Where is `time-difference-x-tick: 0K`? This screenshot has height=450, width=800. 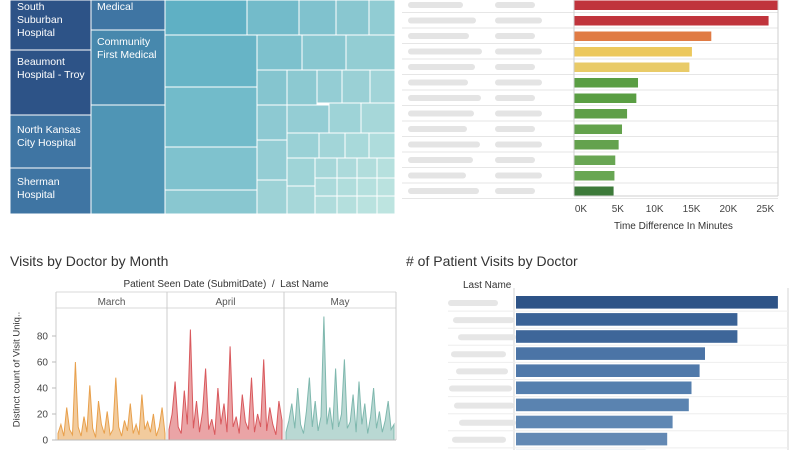 time-difference-x-tick: 0K is located at coordinates (581, 209).